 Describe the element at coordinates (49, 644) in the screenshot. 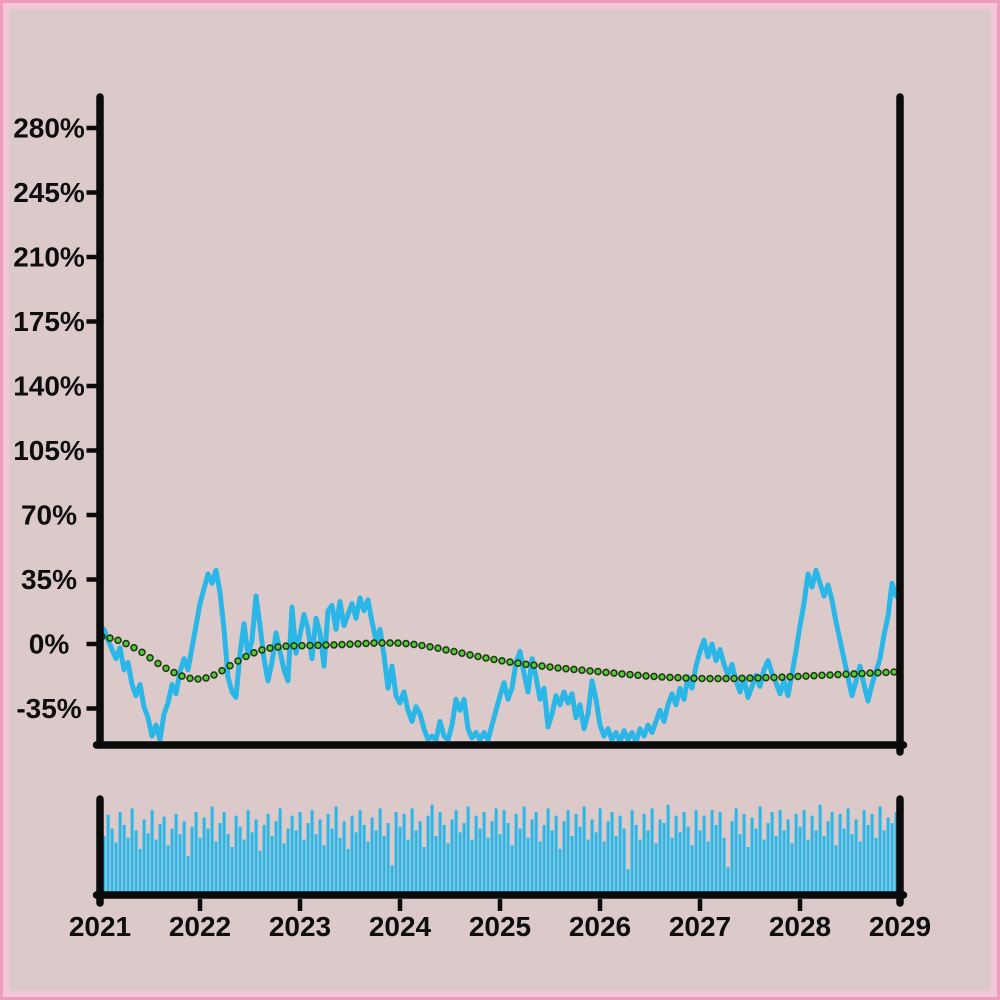

I see `y-tick-label: 0%` at that location.